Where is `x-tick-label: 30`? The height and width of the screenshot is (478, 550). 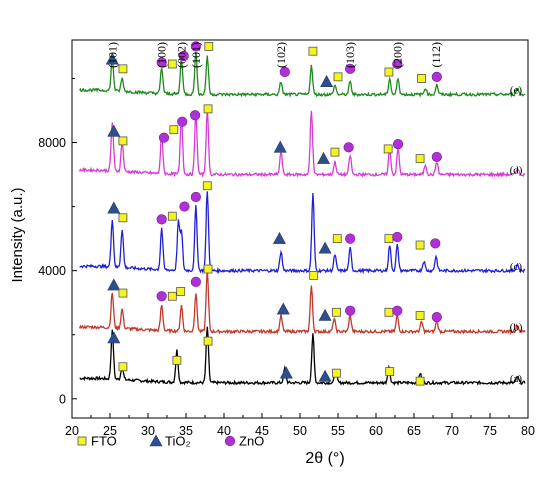
x-tick-label: 30 is located at coordinates (148, 431).